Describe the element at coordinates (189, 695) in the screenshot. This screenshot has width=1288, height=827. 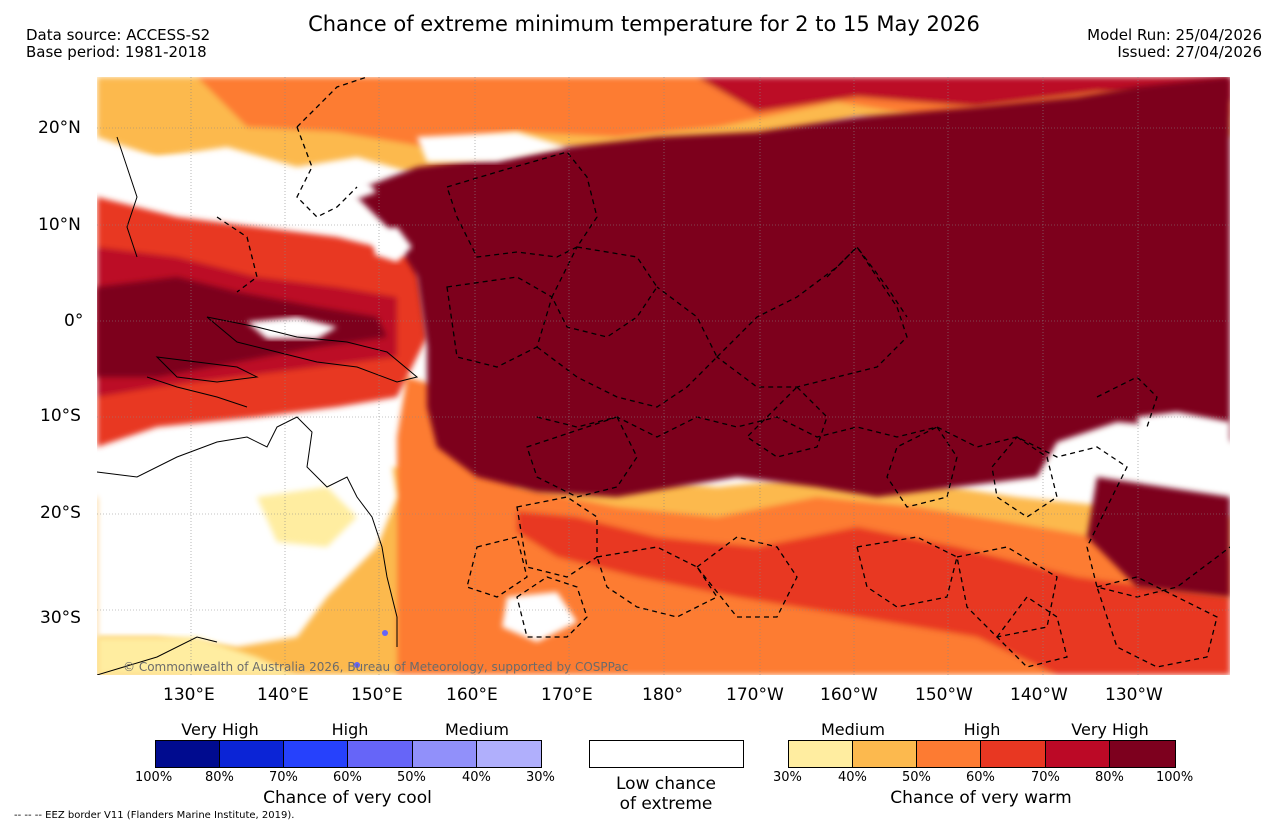
I see `lon-label: 130°E` at that location.